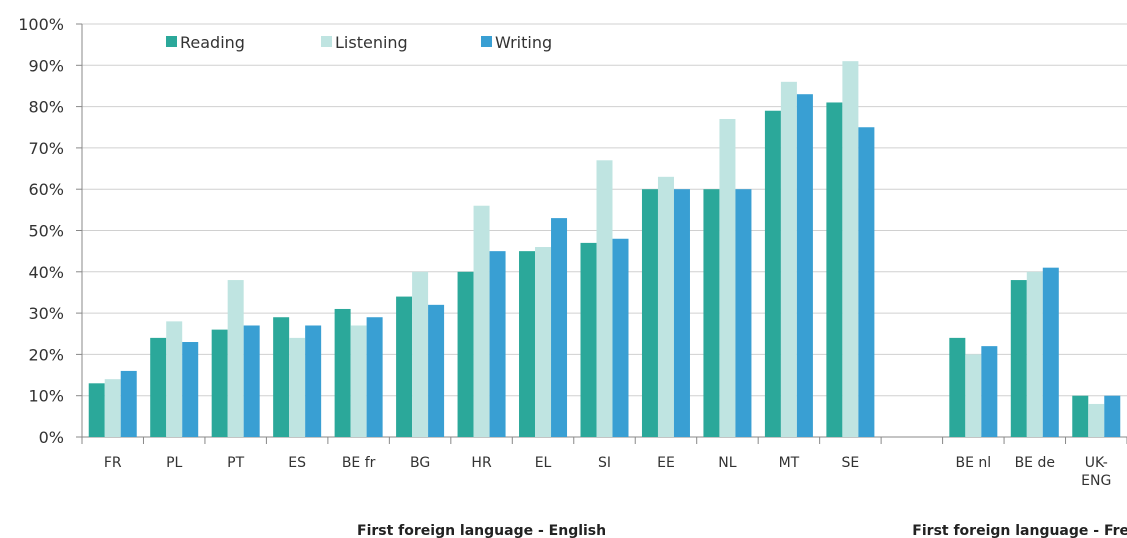 The height and width of the screenshot is (538, 1127). I want to click on legend: Reading Listening Writing, so click(359, 42).